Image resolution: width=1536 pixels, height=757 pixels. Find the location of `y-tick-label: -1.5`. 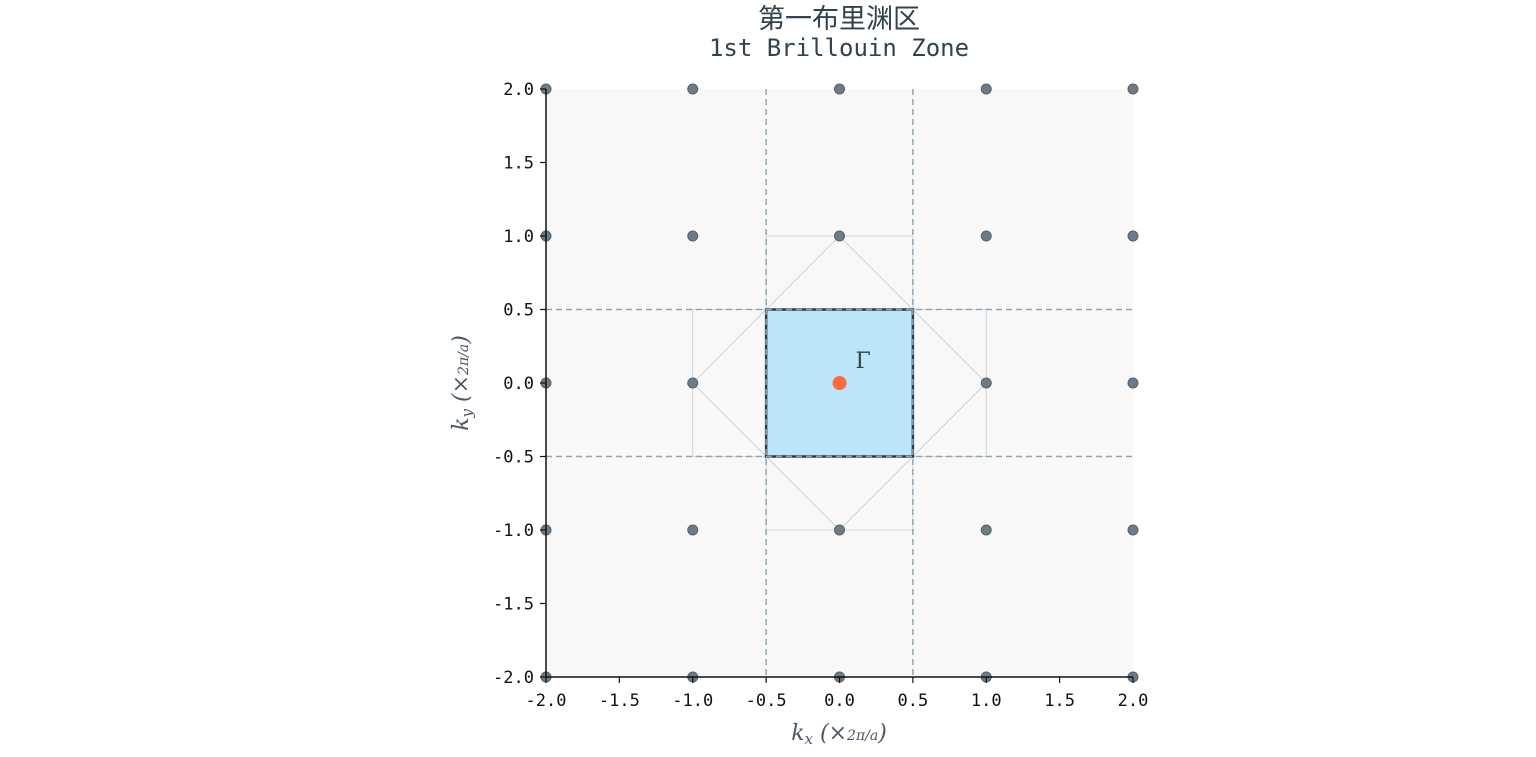

y-tick-label: -1.5 is located at coordinates (513, 605).